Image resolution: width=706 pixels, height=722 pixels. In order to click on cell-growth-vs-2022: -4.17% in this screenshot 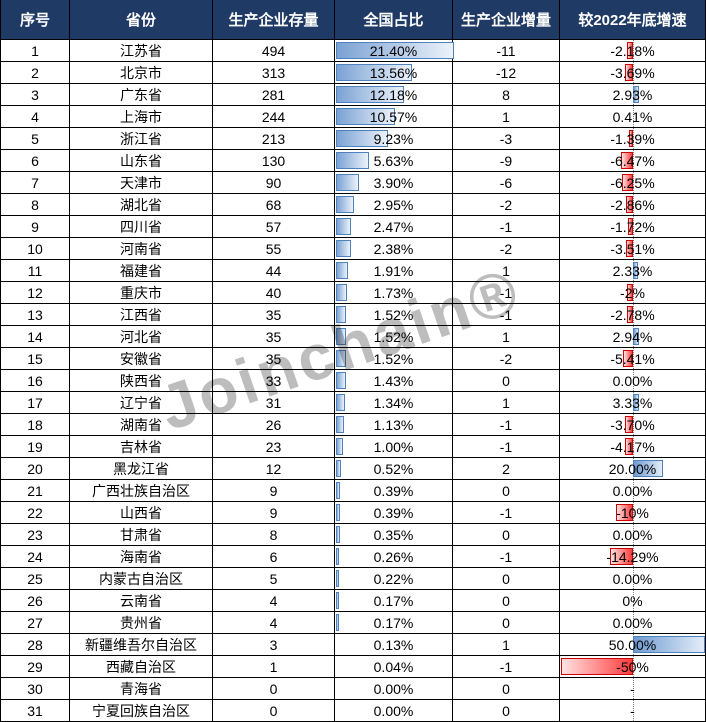, I will do `click(633, 447)`.